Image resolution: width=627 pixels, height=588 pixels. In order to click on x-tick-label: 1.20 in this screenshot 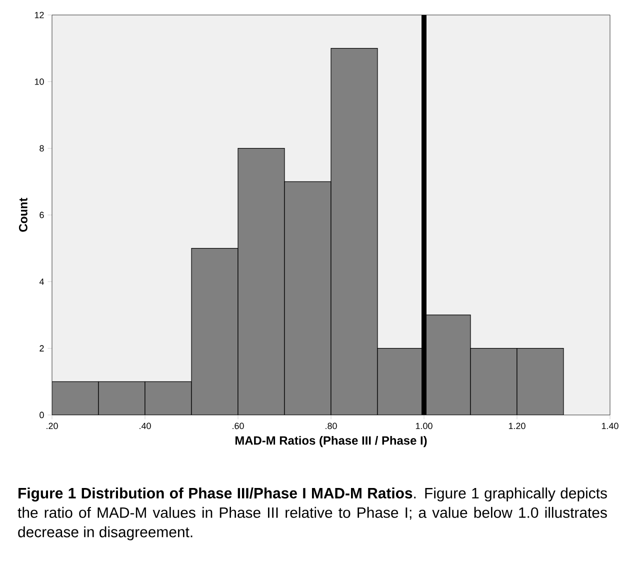, I will do `click(517, 426)`.